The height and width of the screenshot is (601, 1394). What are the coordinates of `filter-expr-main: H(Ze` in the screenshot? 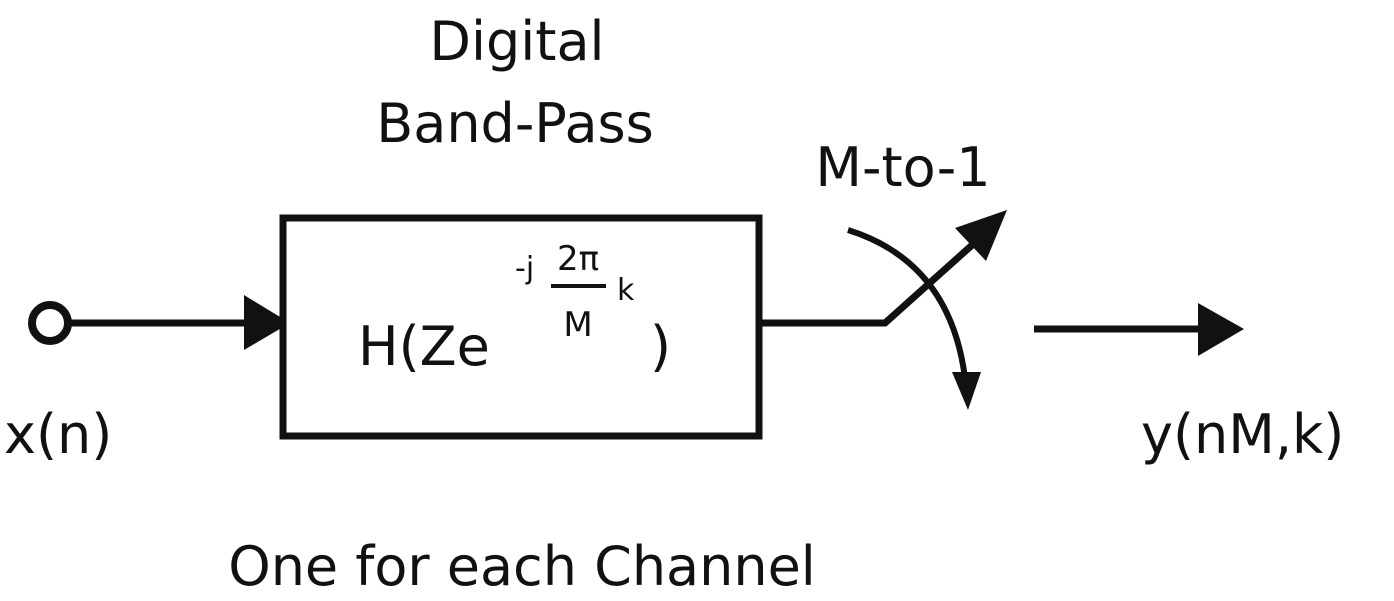 It's located at (424, 346).